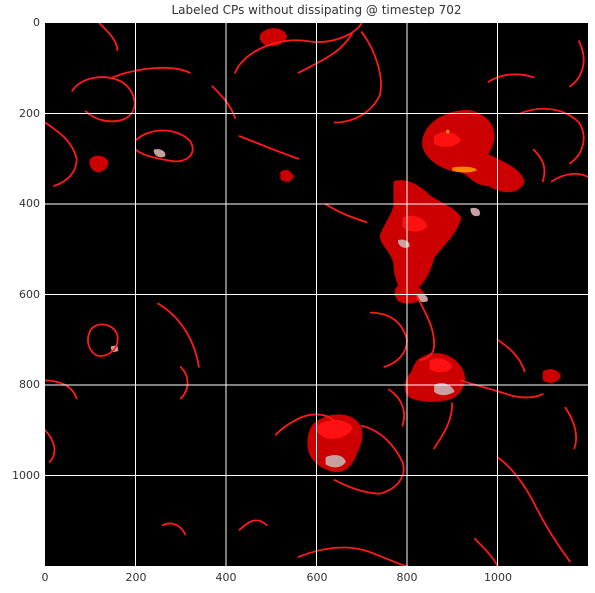  What do you see at coordinates (461, 151) in the screenshot?
I see `orange-highlights` at bounding box center [461, 151].